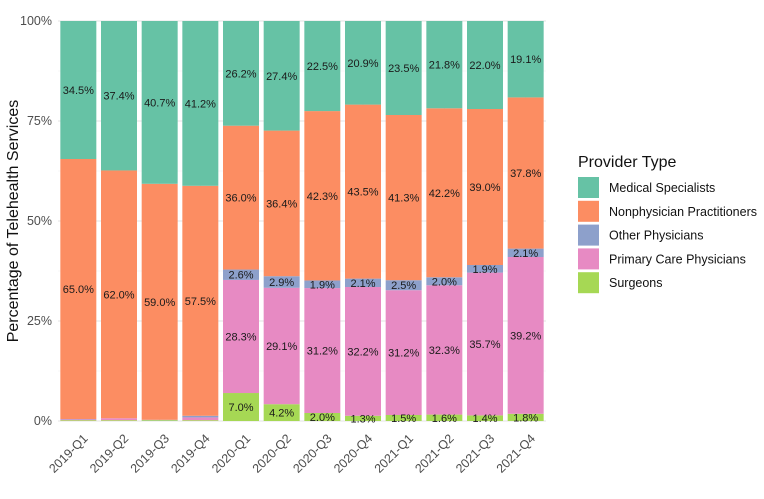 The image size is (764, 499). What do you see at coordinates (484, 345) in the screenshot?
I see `data-label: 35.7%` at bounding box center [484, 345].